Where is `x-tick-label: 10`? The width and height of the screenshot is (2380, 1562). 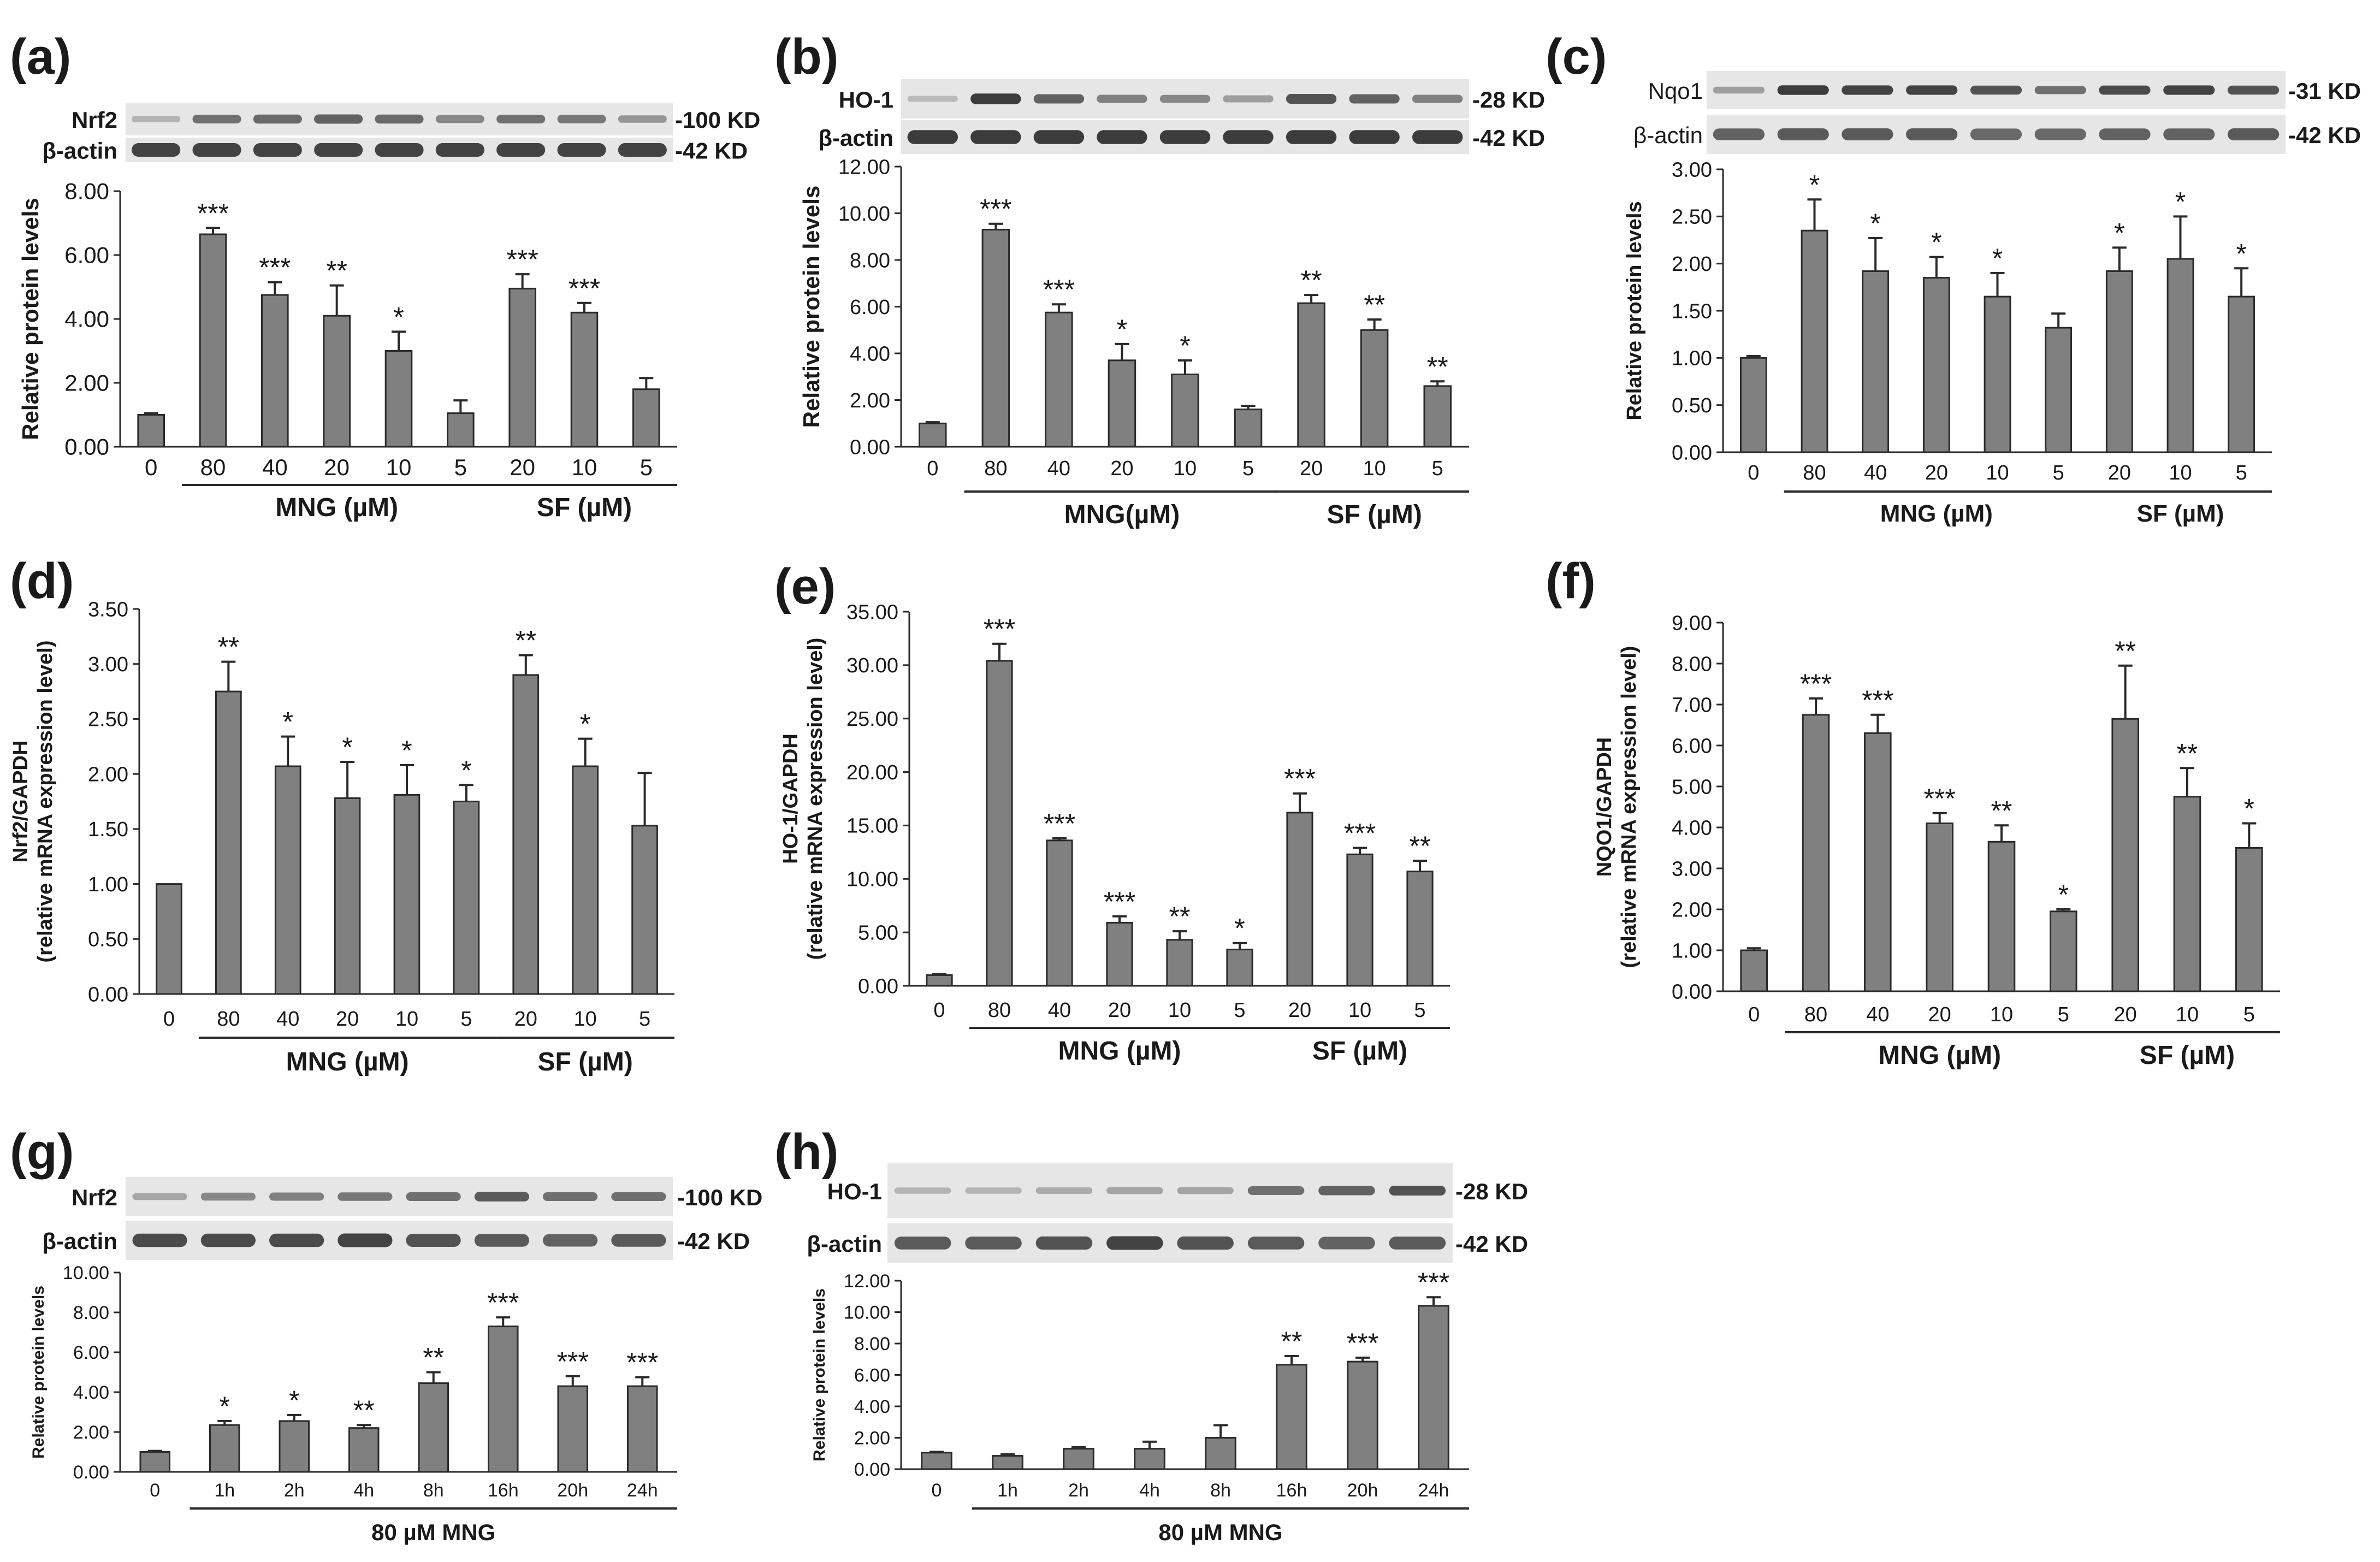
x-tick-label: 10 is located at coordinates (584, 467).